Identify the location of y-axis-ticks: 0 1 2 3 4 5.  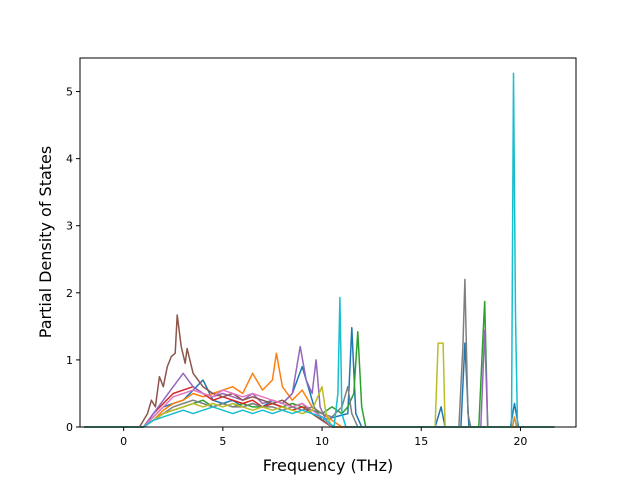
(73, 260).